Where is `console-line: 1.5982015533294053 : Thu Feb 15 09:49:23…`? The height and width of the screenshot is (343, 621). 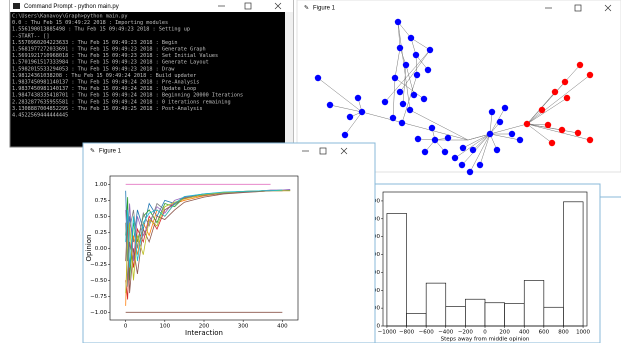 console-line: 1.5982015533294053 : Thu Feb 15 09:49:23… is located at coordinates (93, 69).